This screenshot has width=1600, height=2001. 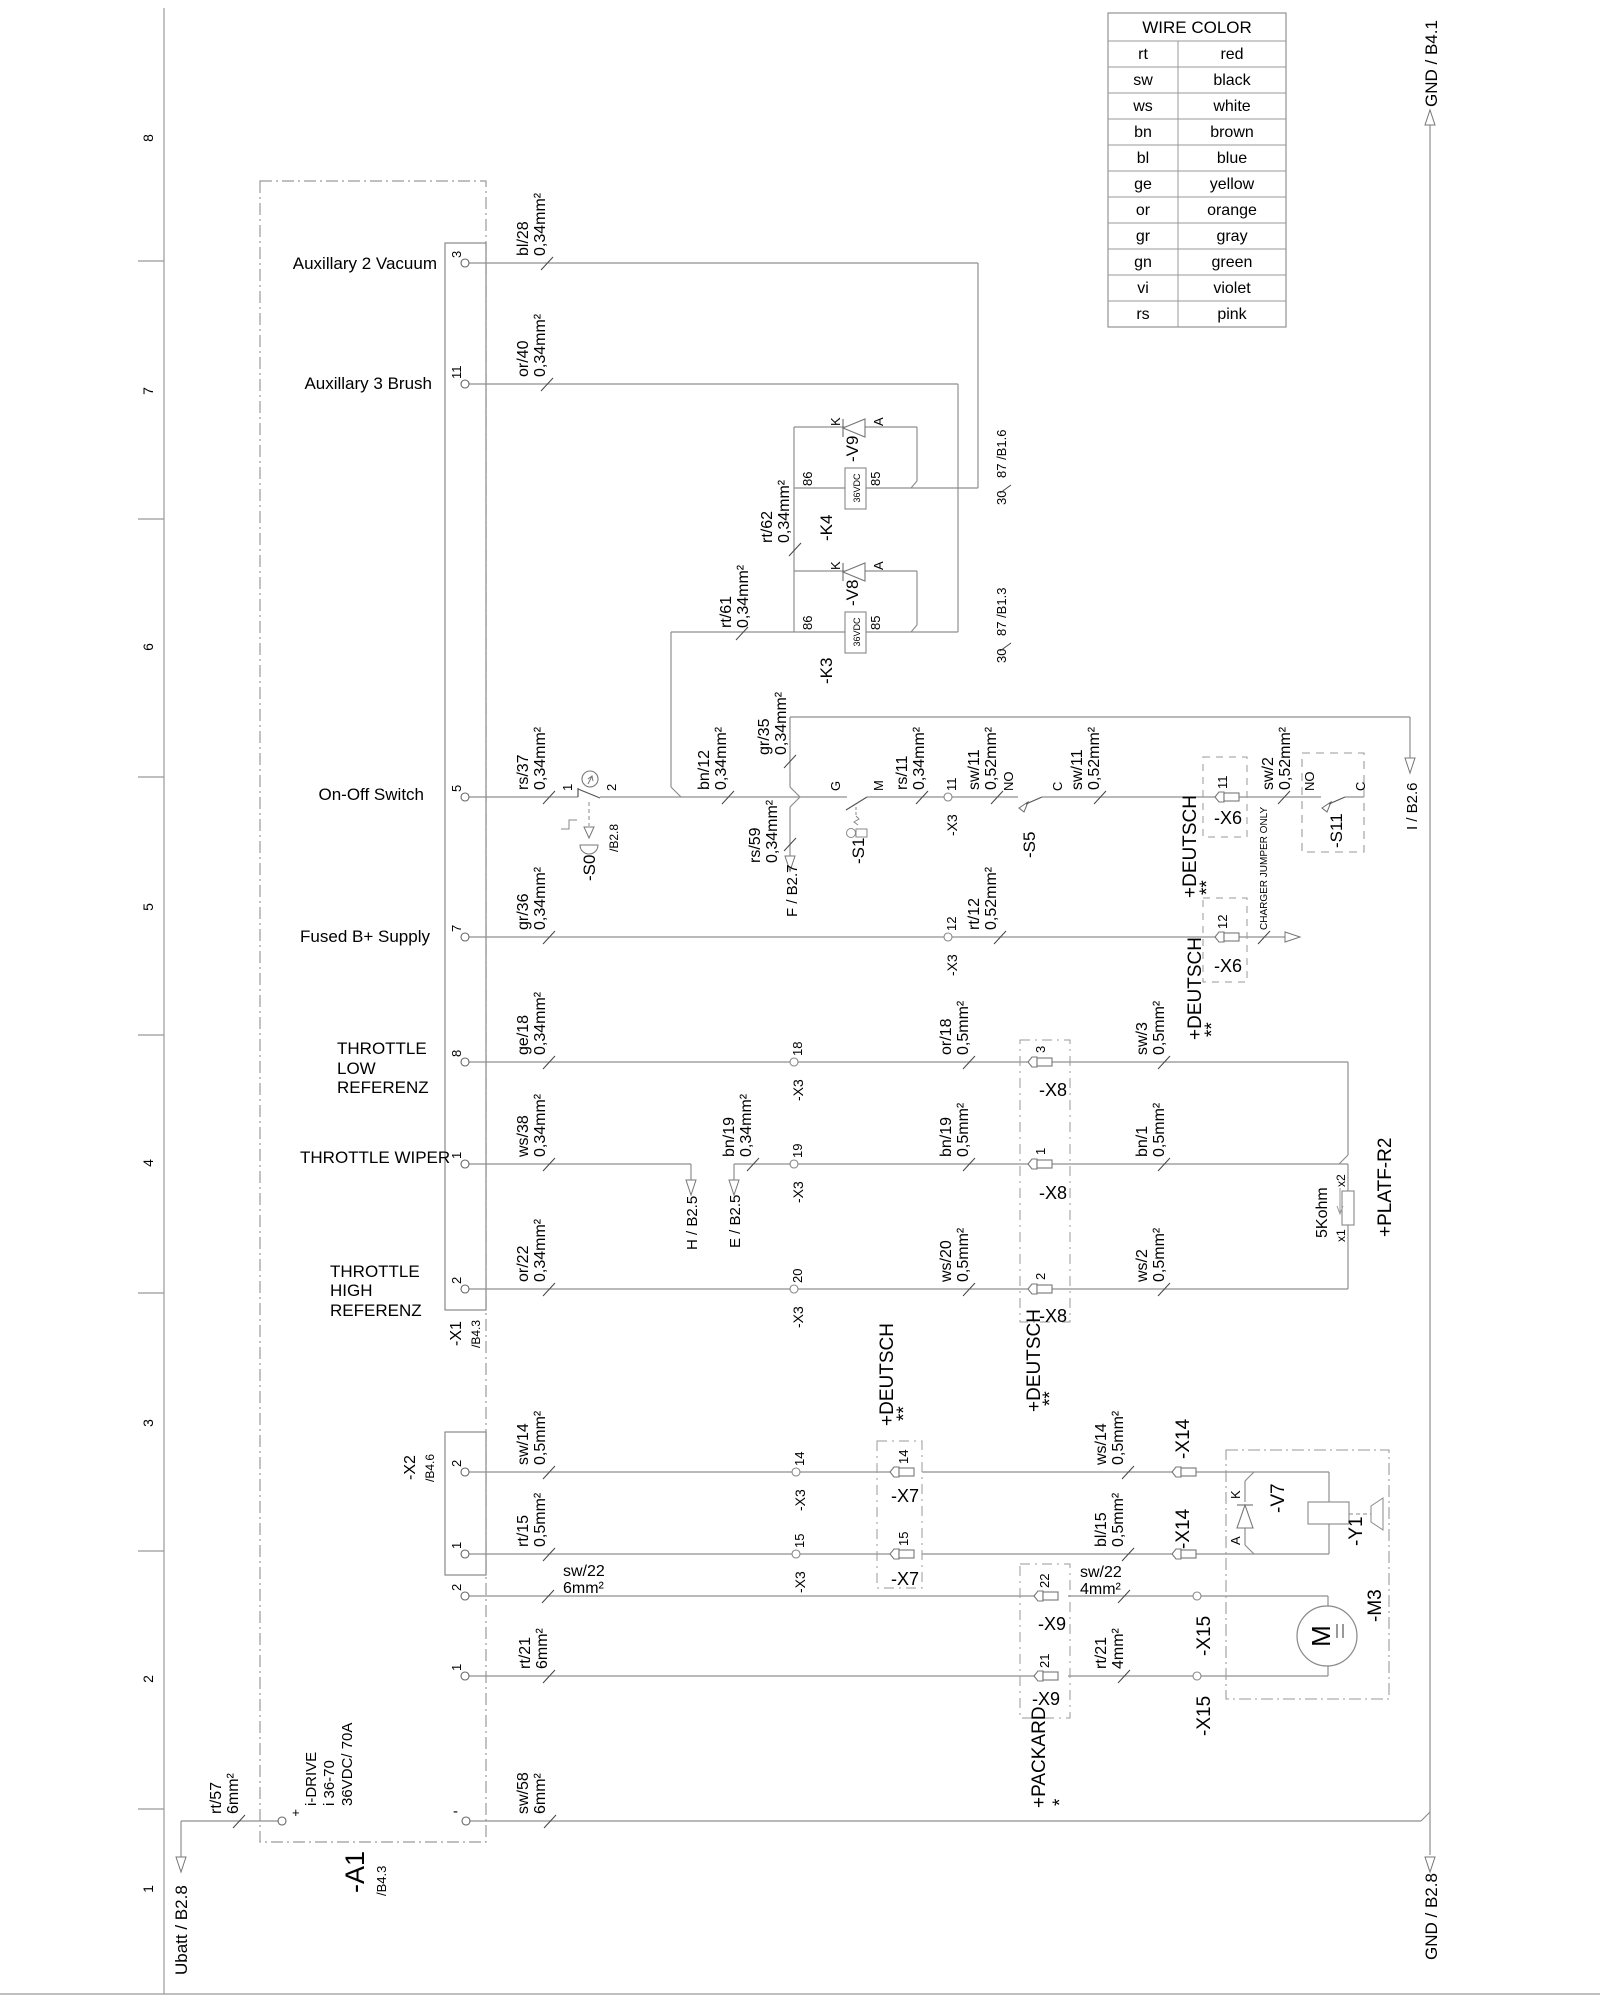 I want to click on svg-text: or/22, so click(x=523, y=1263).